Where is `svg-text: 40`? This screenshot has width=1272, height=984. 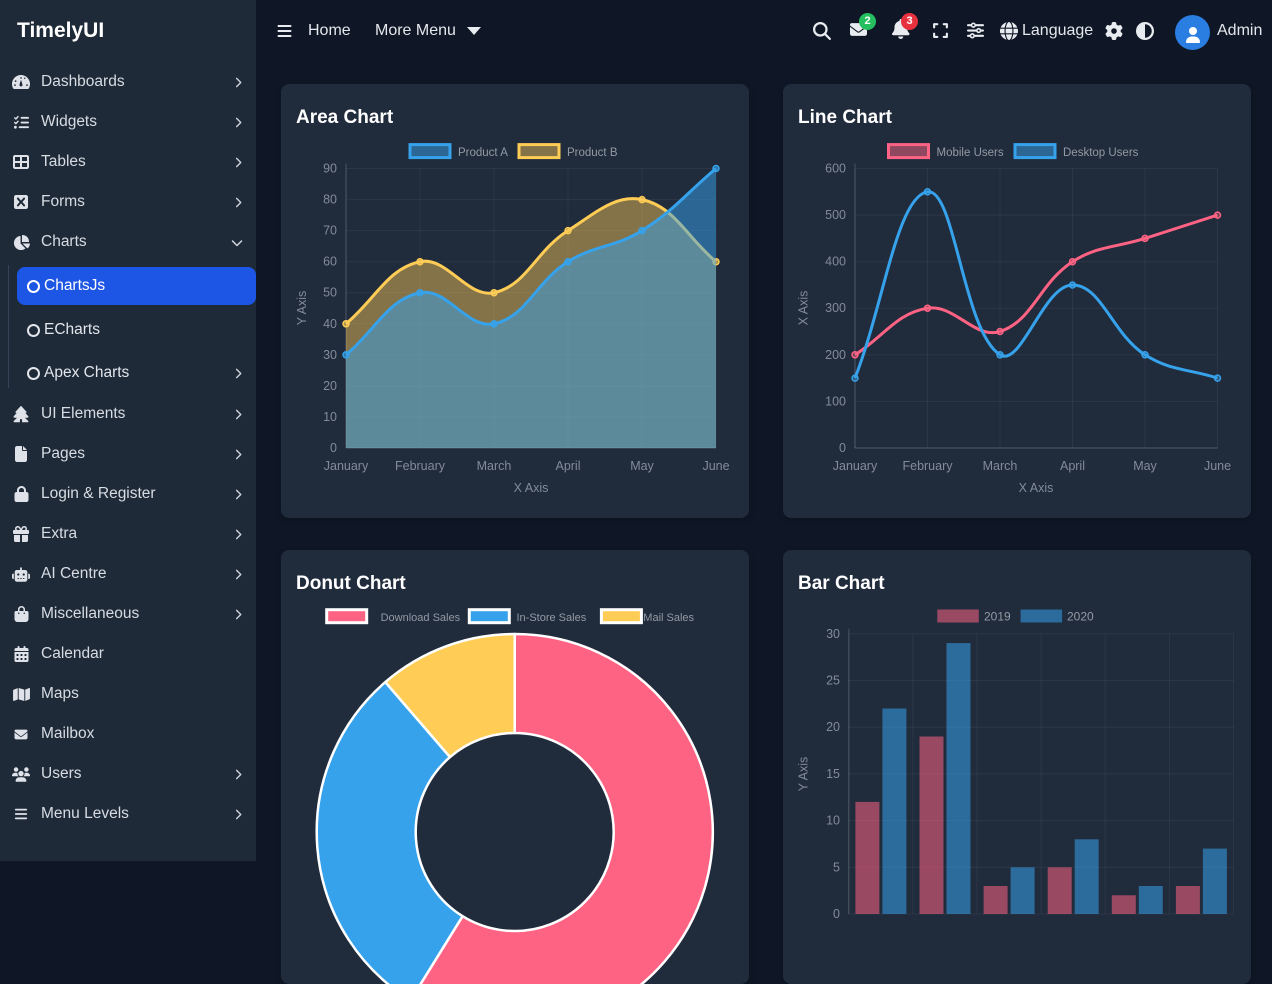 svg-text: 40 is located at coordinates (330, 324).